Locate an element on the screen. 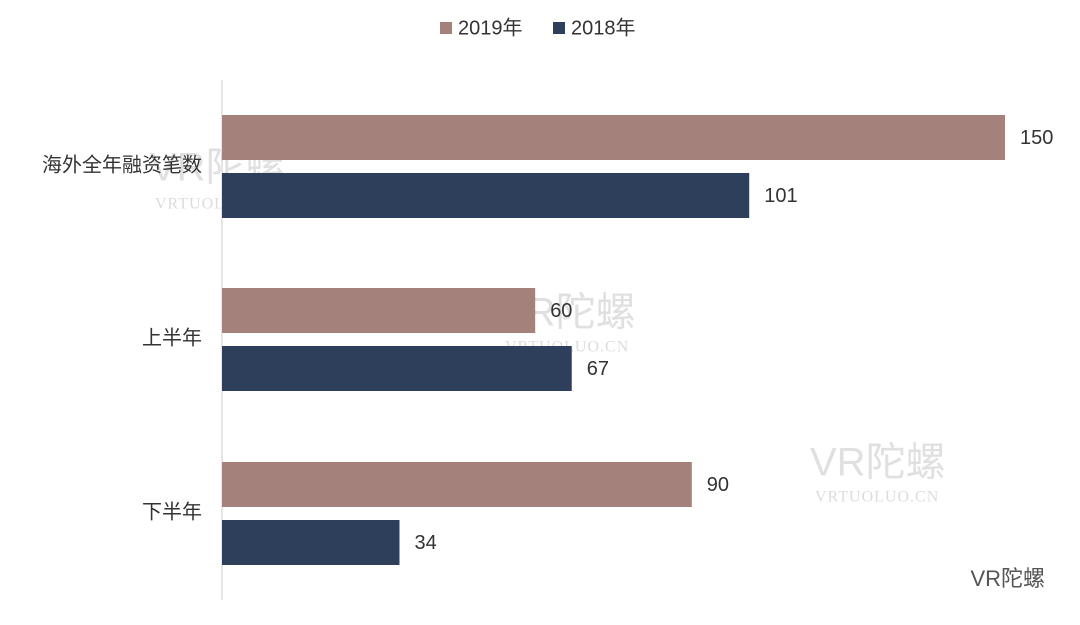 This screenshot has width=1080, height=625. category-label: 下半年 is located at coordinates (172, 511).